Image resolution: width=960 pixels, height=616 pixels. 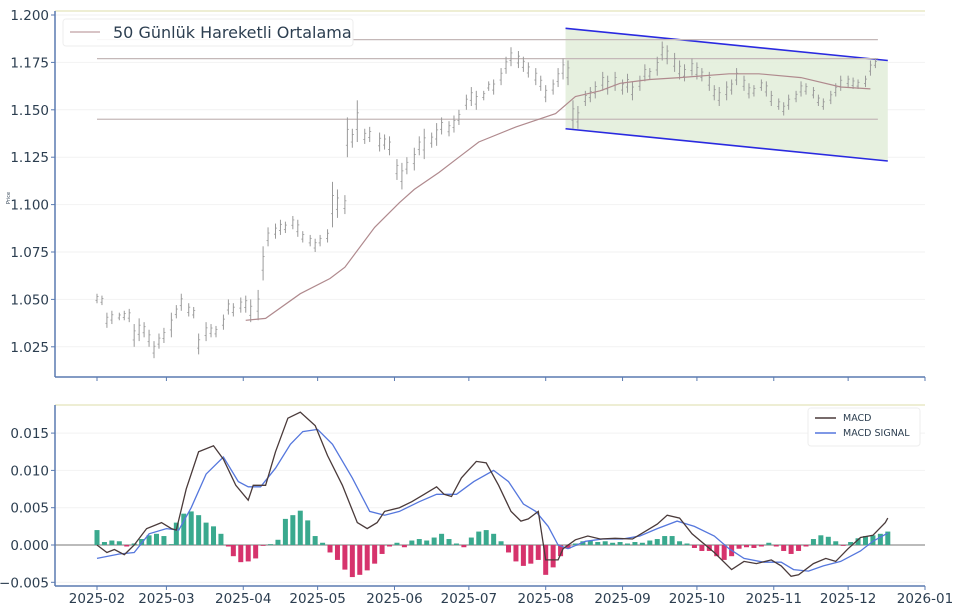 What do you see at coordinates (848, 599) in the screenshot?
I see `macd-x-tick-label: 2025-12` at bounding box center [848, 599].